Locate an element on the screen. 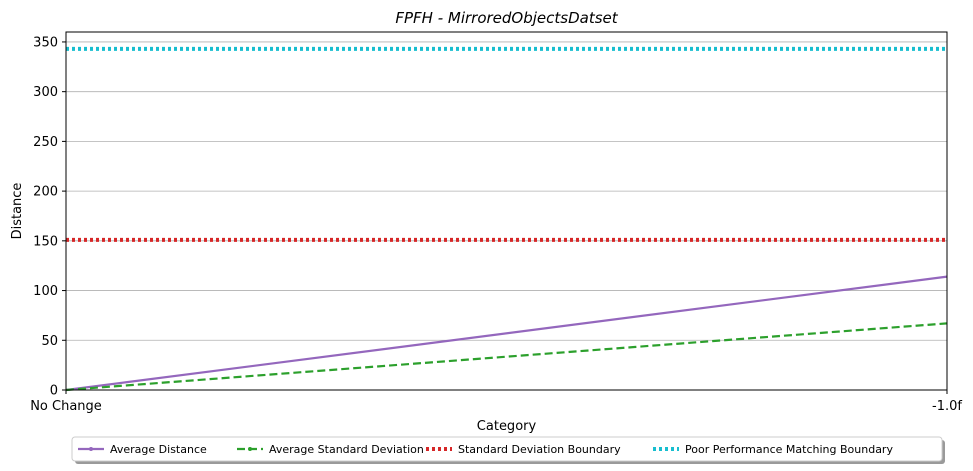  y-tick-label: 350 is located at coordinates (45, 42).